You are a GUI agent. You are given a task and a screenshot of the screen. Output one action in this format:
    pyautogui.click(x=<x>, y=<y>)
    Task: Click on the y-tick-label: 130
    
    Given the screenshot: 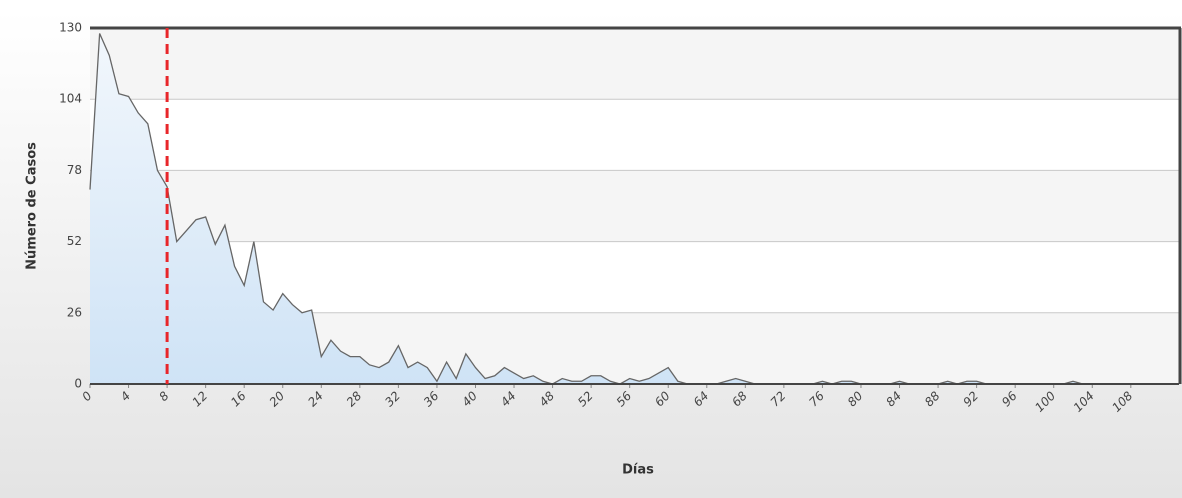 What is the action you would take?
    pyautogui.click(x=70, y=28)
    